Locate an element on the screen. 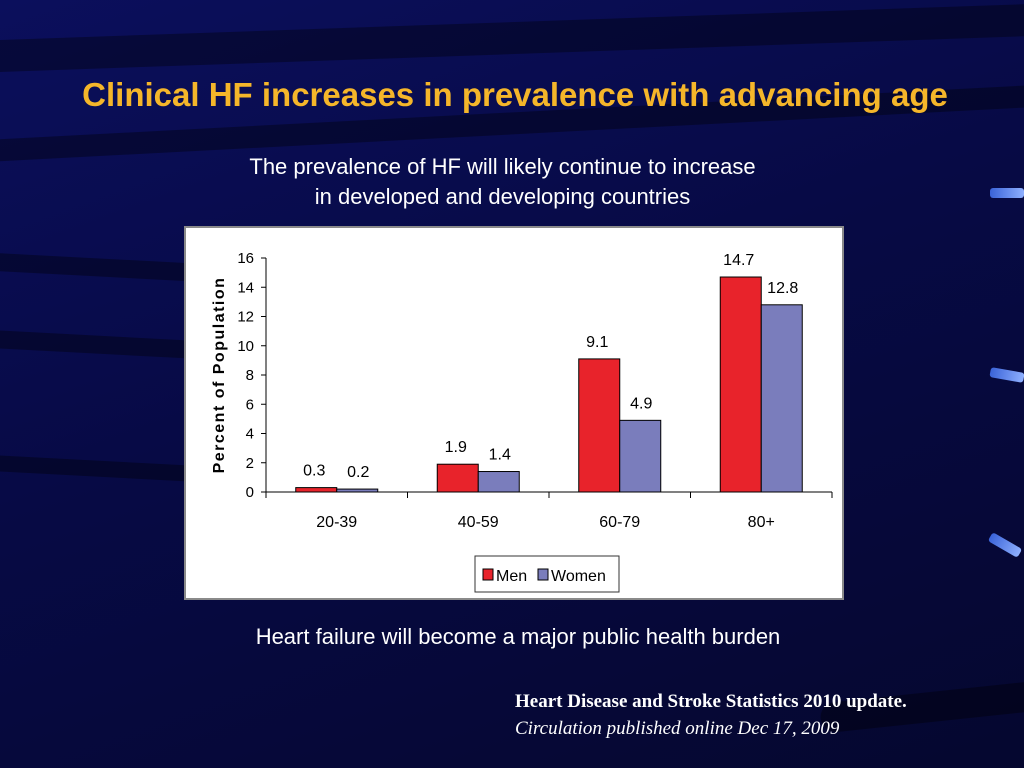 The height and width of the screenshot is (768, 1024). data-label: 9.1 is located at coordinates (597, 342).